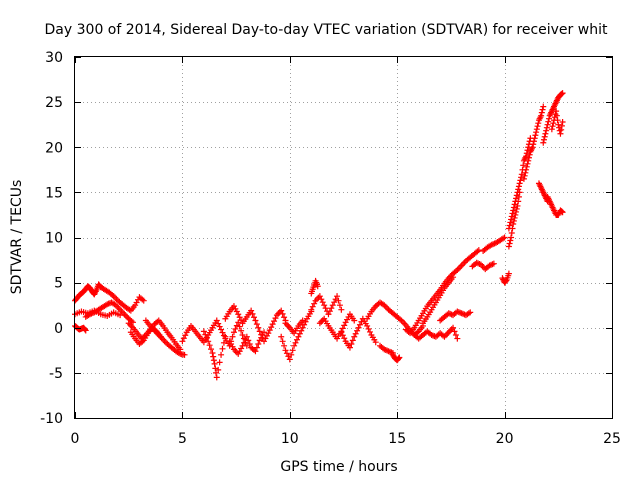 The height and width of the screenshot is (480, 640). I want to click on y-tick-label: -10, so click(51, 419).